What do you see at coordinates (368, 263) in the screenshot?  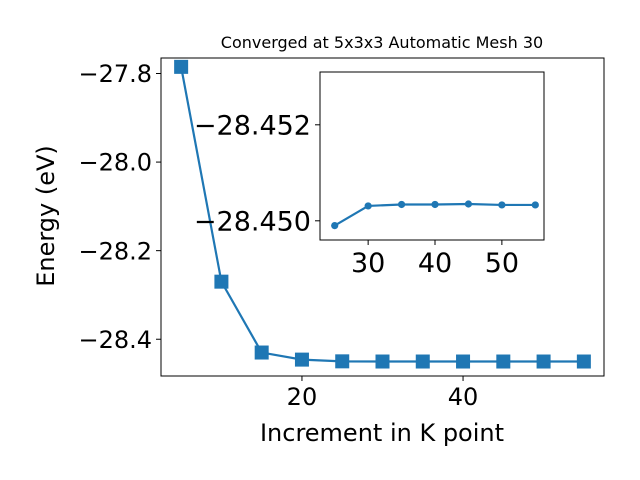 I see `inset-x-tick-label: 30` at bounding box center [368, 263].